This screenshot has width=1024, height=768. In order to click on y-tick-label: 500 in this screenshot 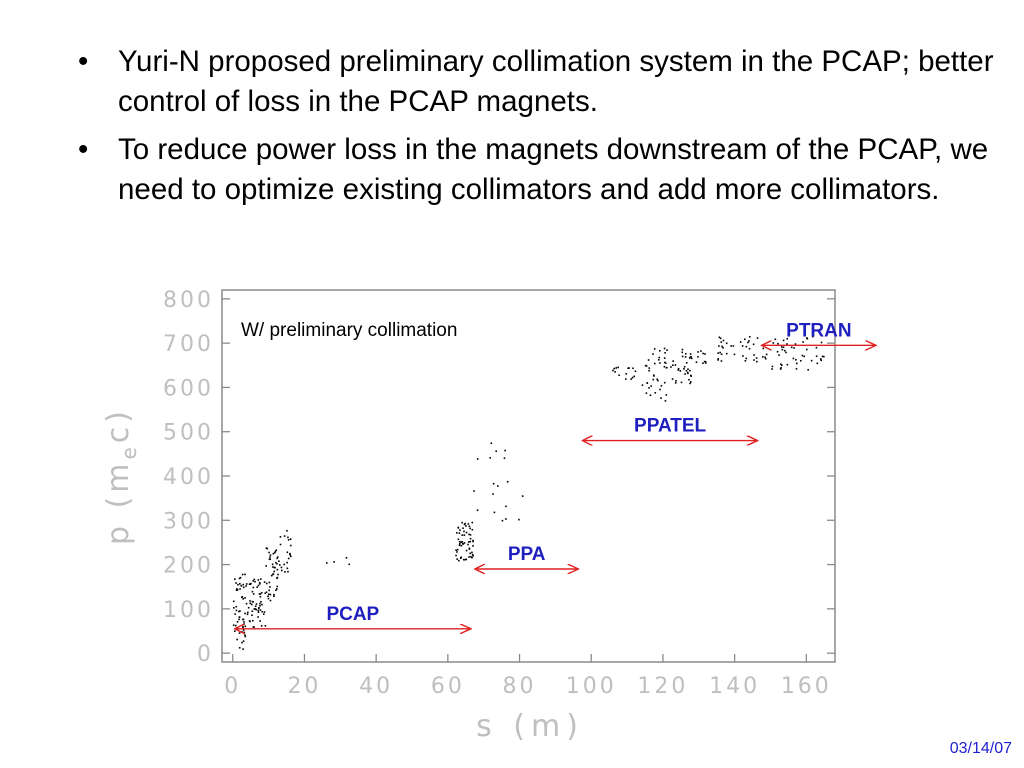, I will do `click(188, 433)`.